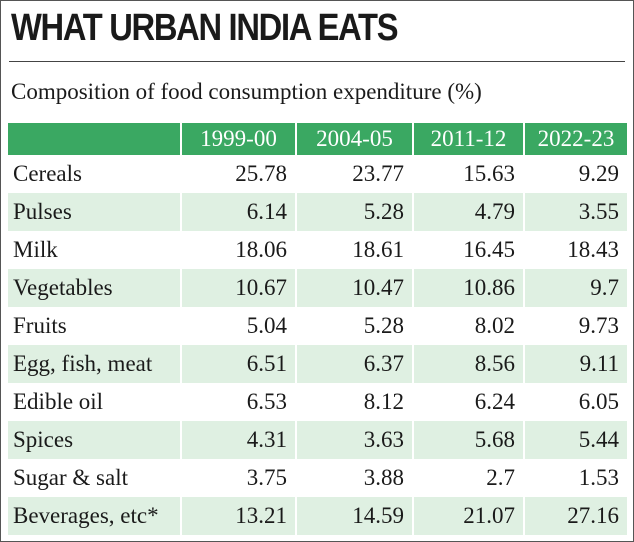 This screenshot has height=542, width=634. I want to click on table-row: Milk 18.06 18.61 16.45 18.43, so click(317, 250).